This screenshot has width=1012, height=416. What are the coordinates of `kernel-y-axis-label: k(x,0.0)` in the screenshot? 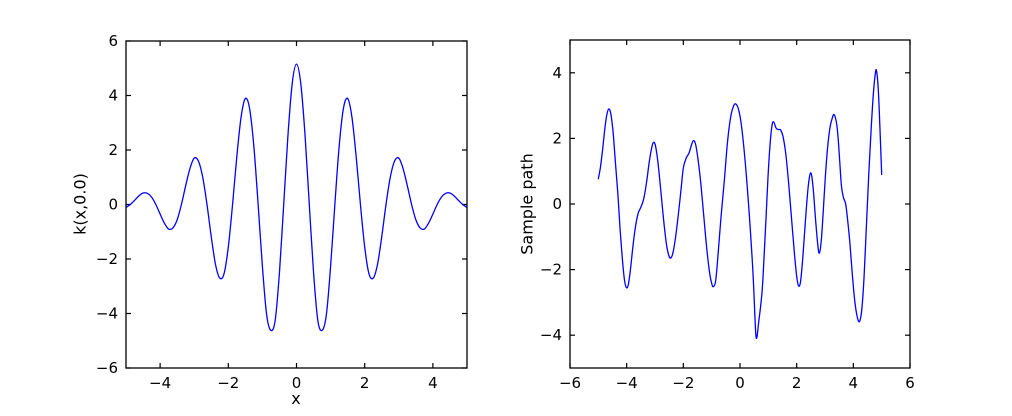 It's located at (80, 204).